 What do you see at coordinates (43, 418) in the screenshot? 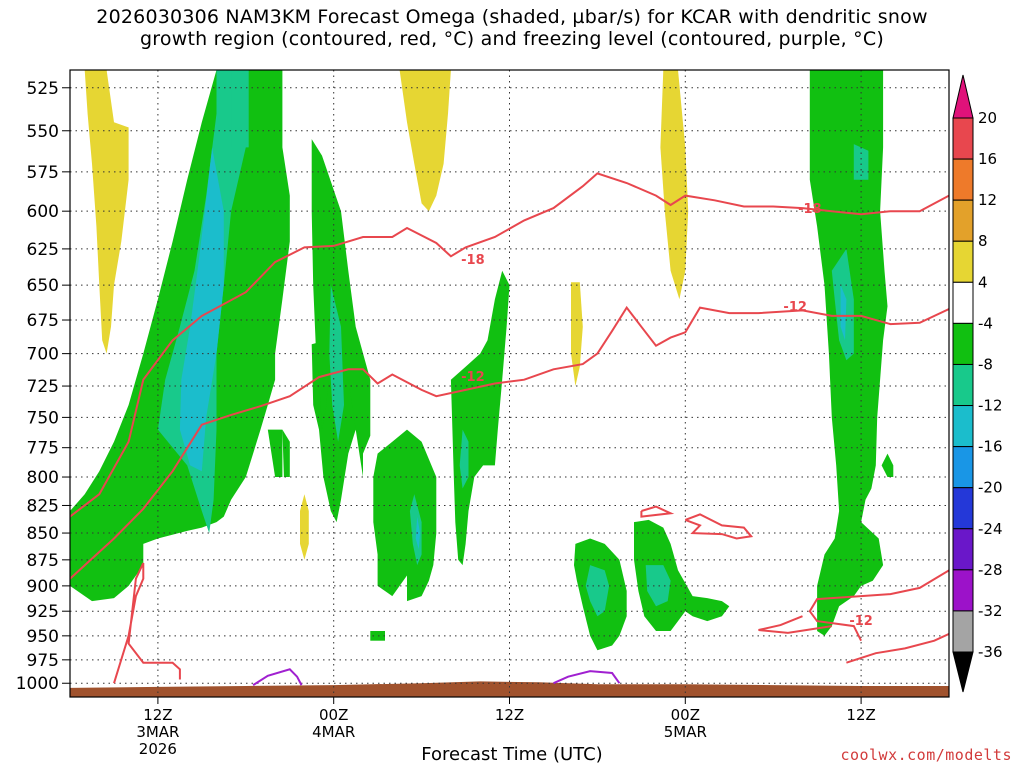
I see `pressure-tick-label: 750` at bounding box center [43, 418].